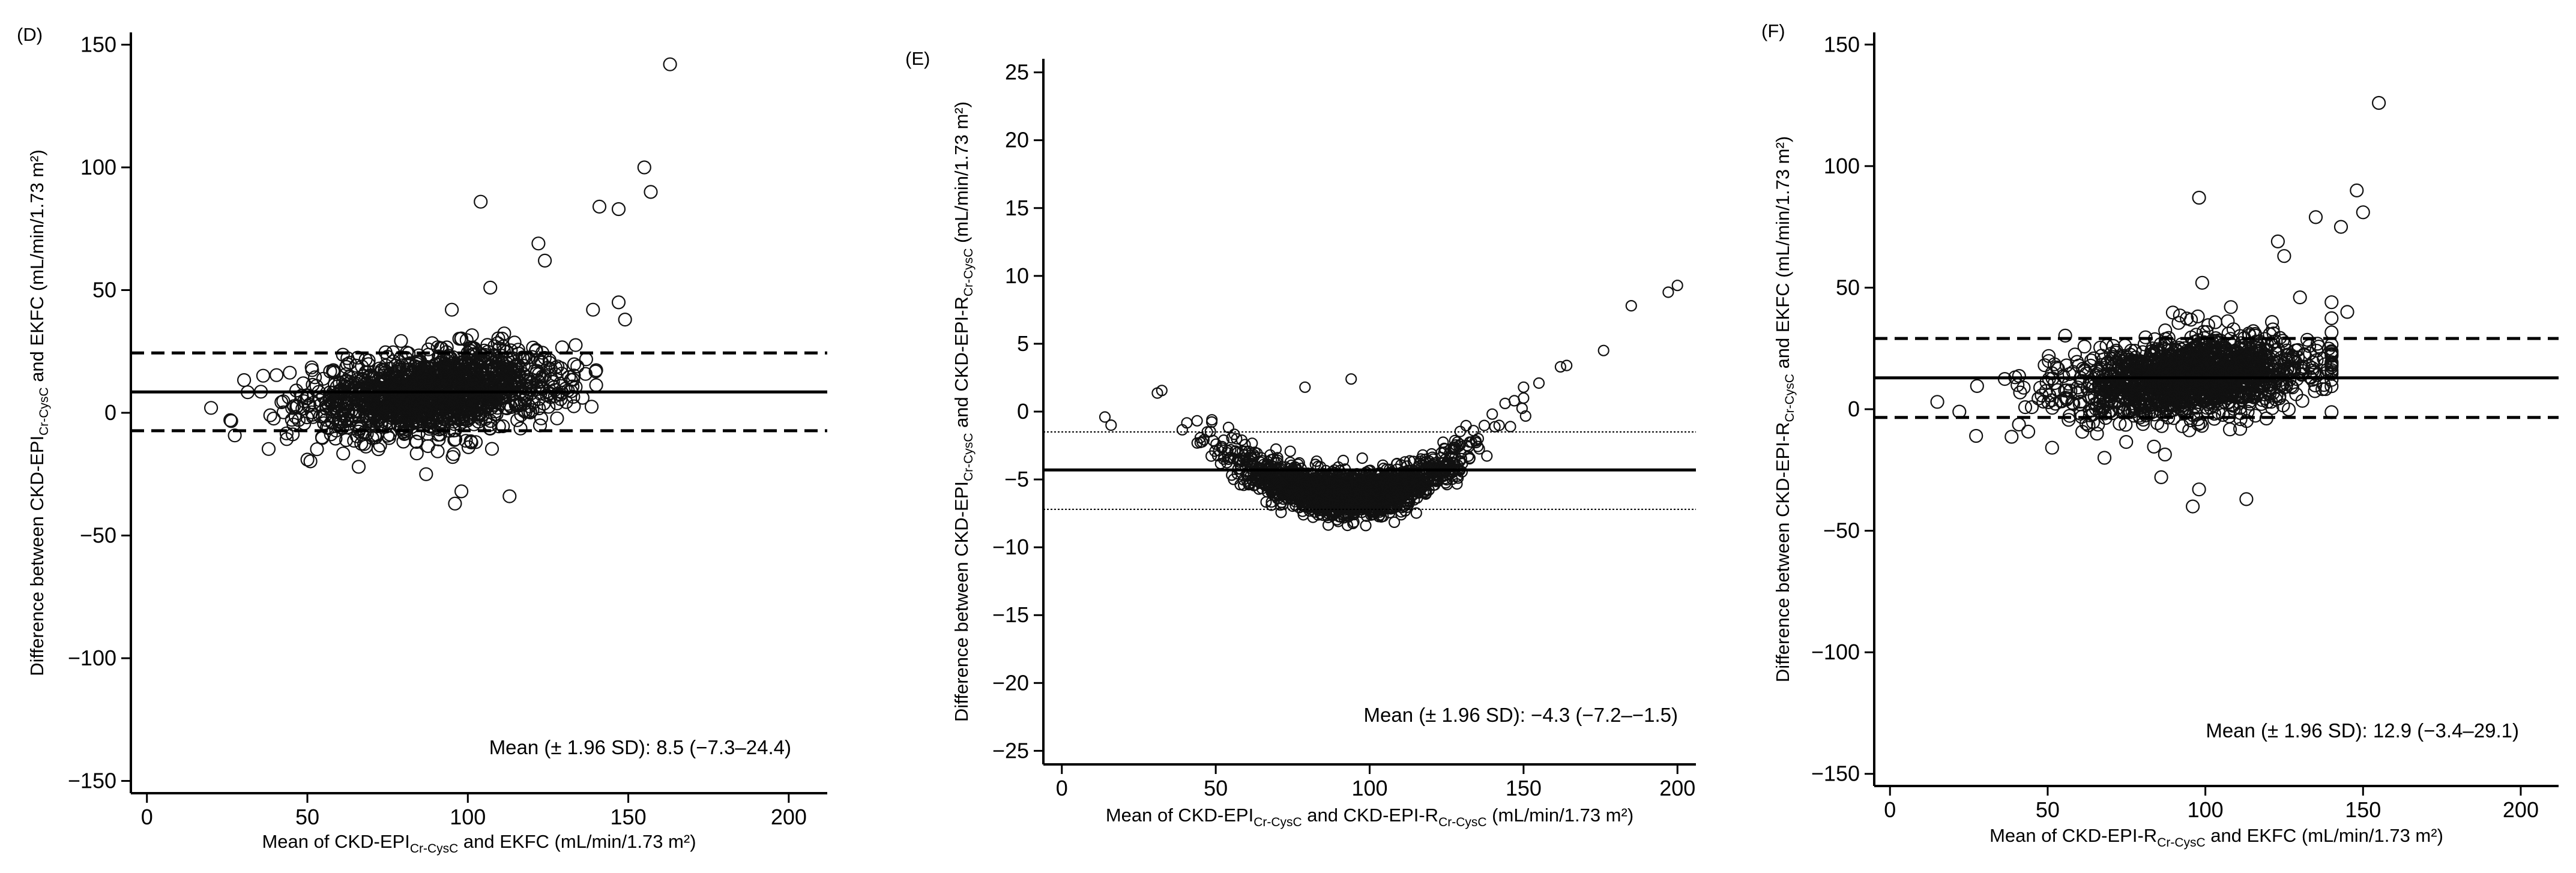 This screenshot has height=873, width=2576. I want to click on y-tick-label: −50, so click(98, 535).